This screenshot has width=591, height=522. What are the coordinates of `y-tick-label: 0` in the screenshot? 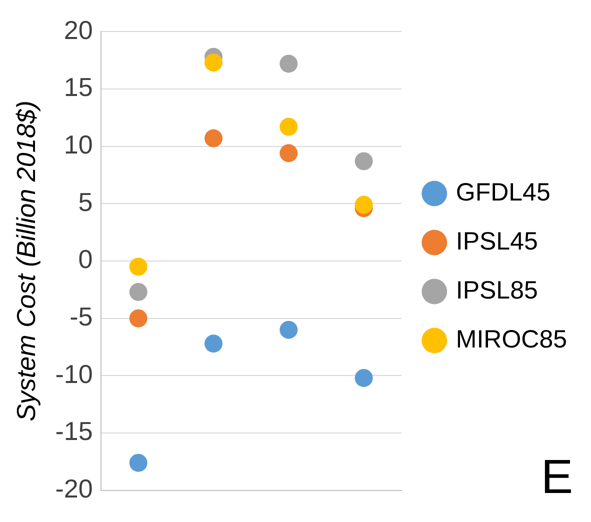 It's located at (85, 259).